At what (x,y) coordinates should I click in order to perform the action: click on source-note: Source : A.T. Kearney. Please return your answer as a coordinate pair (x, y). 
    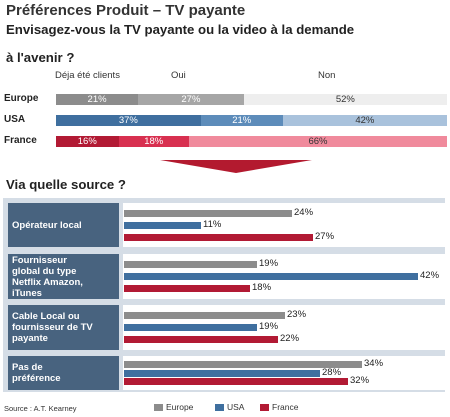
    Looking at the image, I should click on (40, 408).